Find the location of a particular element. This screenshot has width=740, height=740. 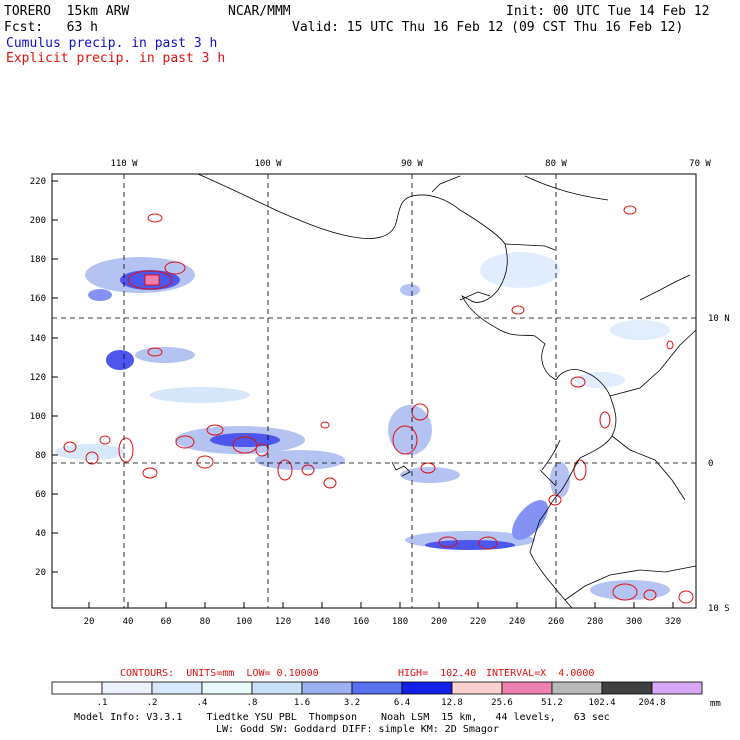

lon-label: 100 W is located at coordinates (268, 164).